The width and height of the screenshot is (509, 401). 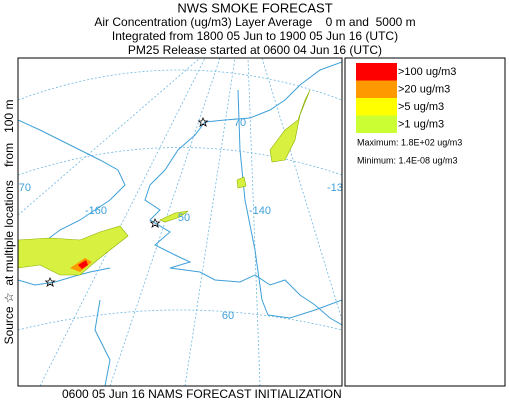 I want to click on source-stars, so click(x=126, y=202).